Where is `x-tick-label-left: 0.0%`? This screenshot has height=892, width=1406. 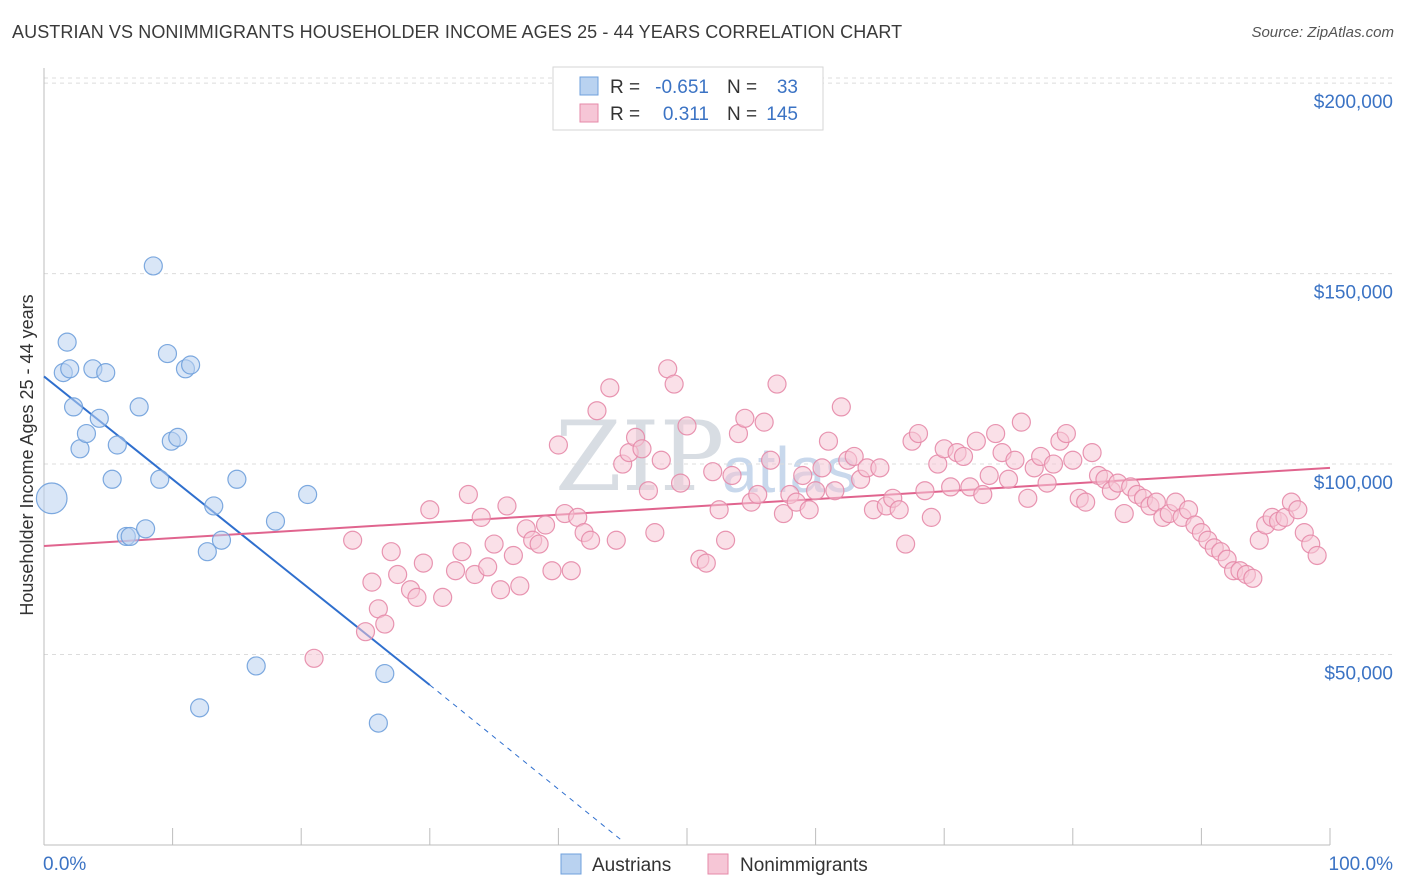 x-tick-label-left: 0.0% is located at coordinates (64, 864).